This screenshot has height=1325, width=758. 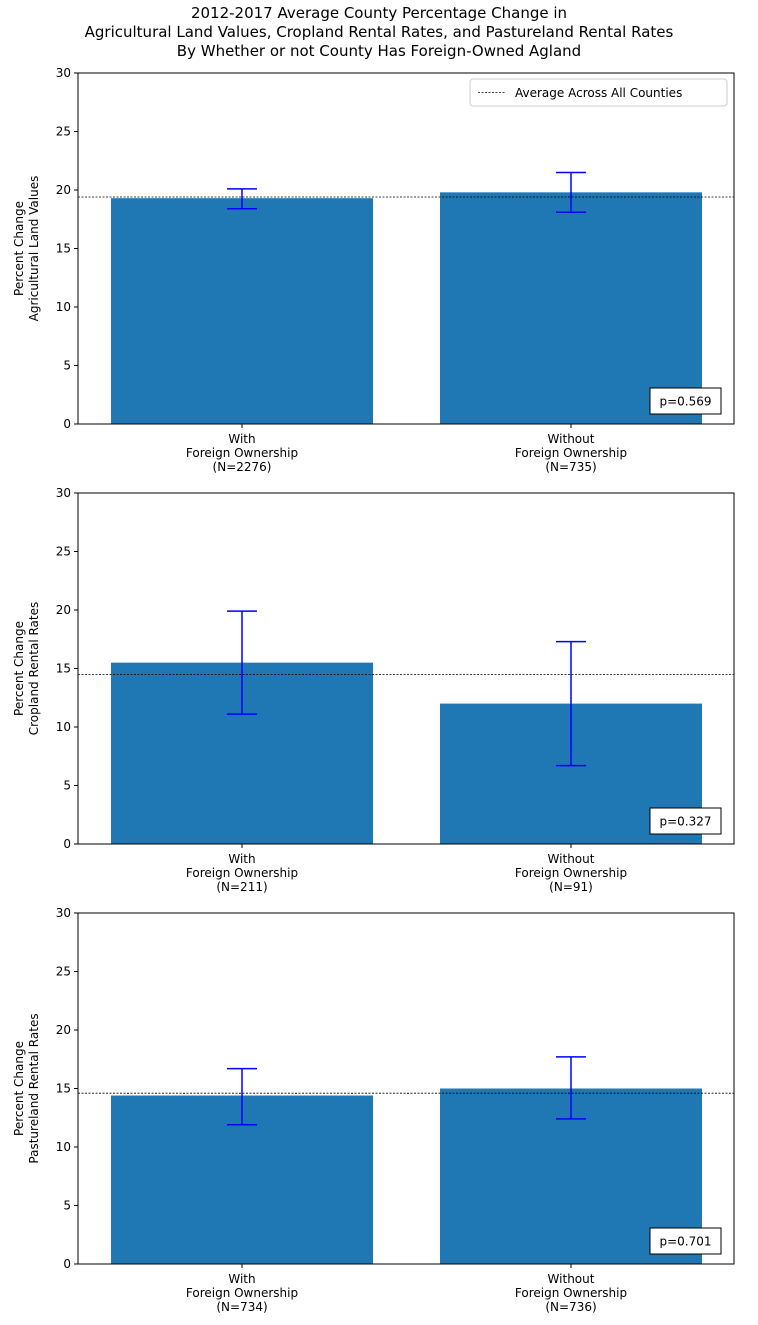 I want to click on panel-3-pvalue-box, so click(x=685, y=1241).